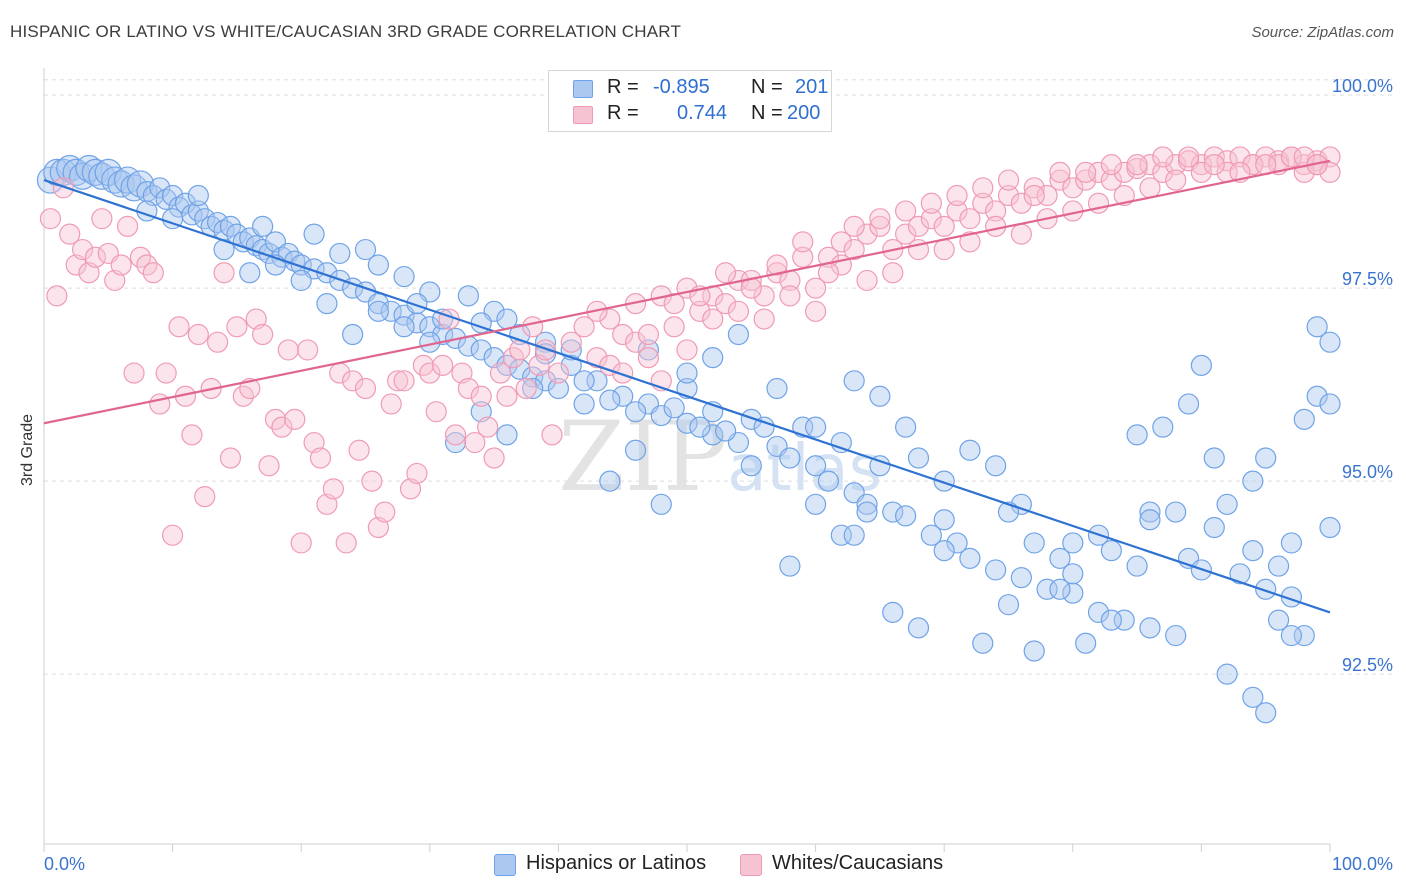  Describe the element at coordinates (505, 865) in the screenshot. I see `series-swatch-hispanics` at that location.